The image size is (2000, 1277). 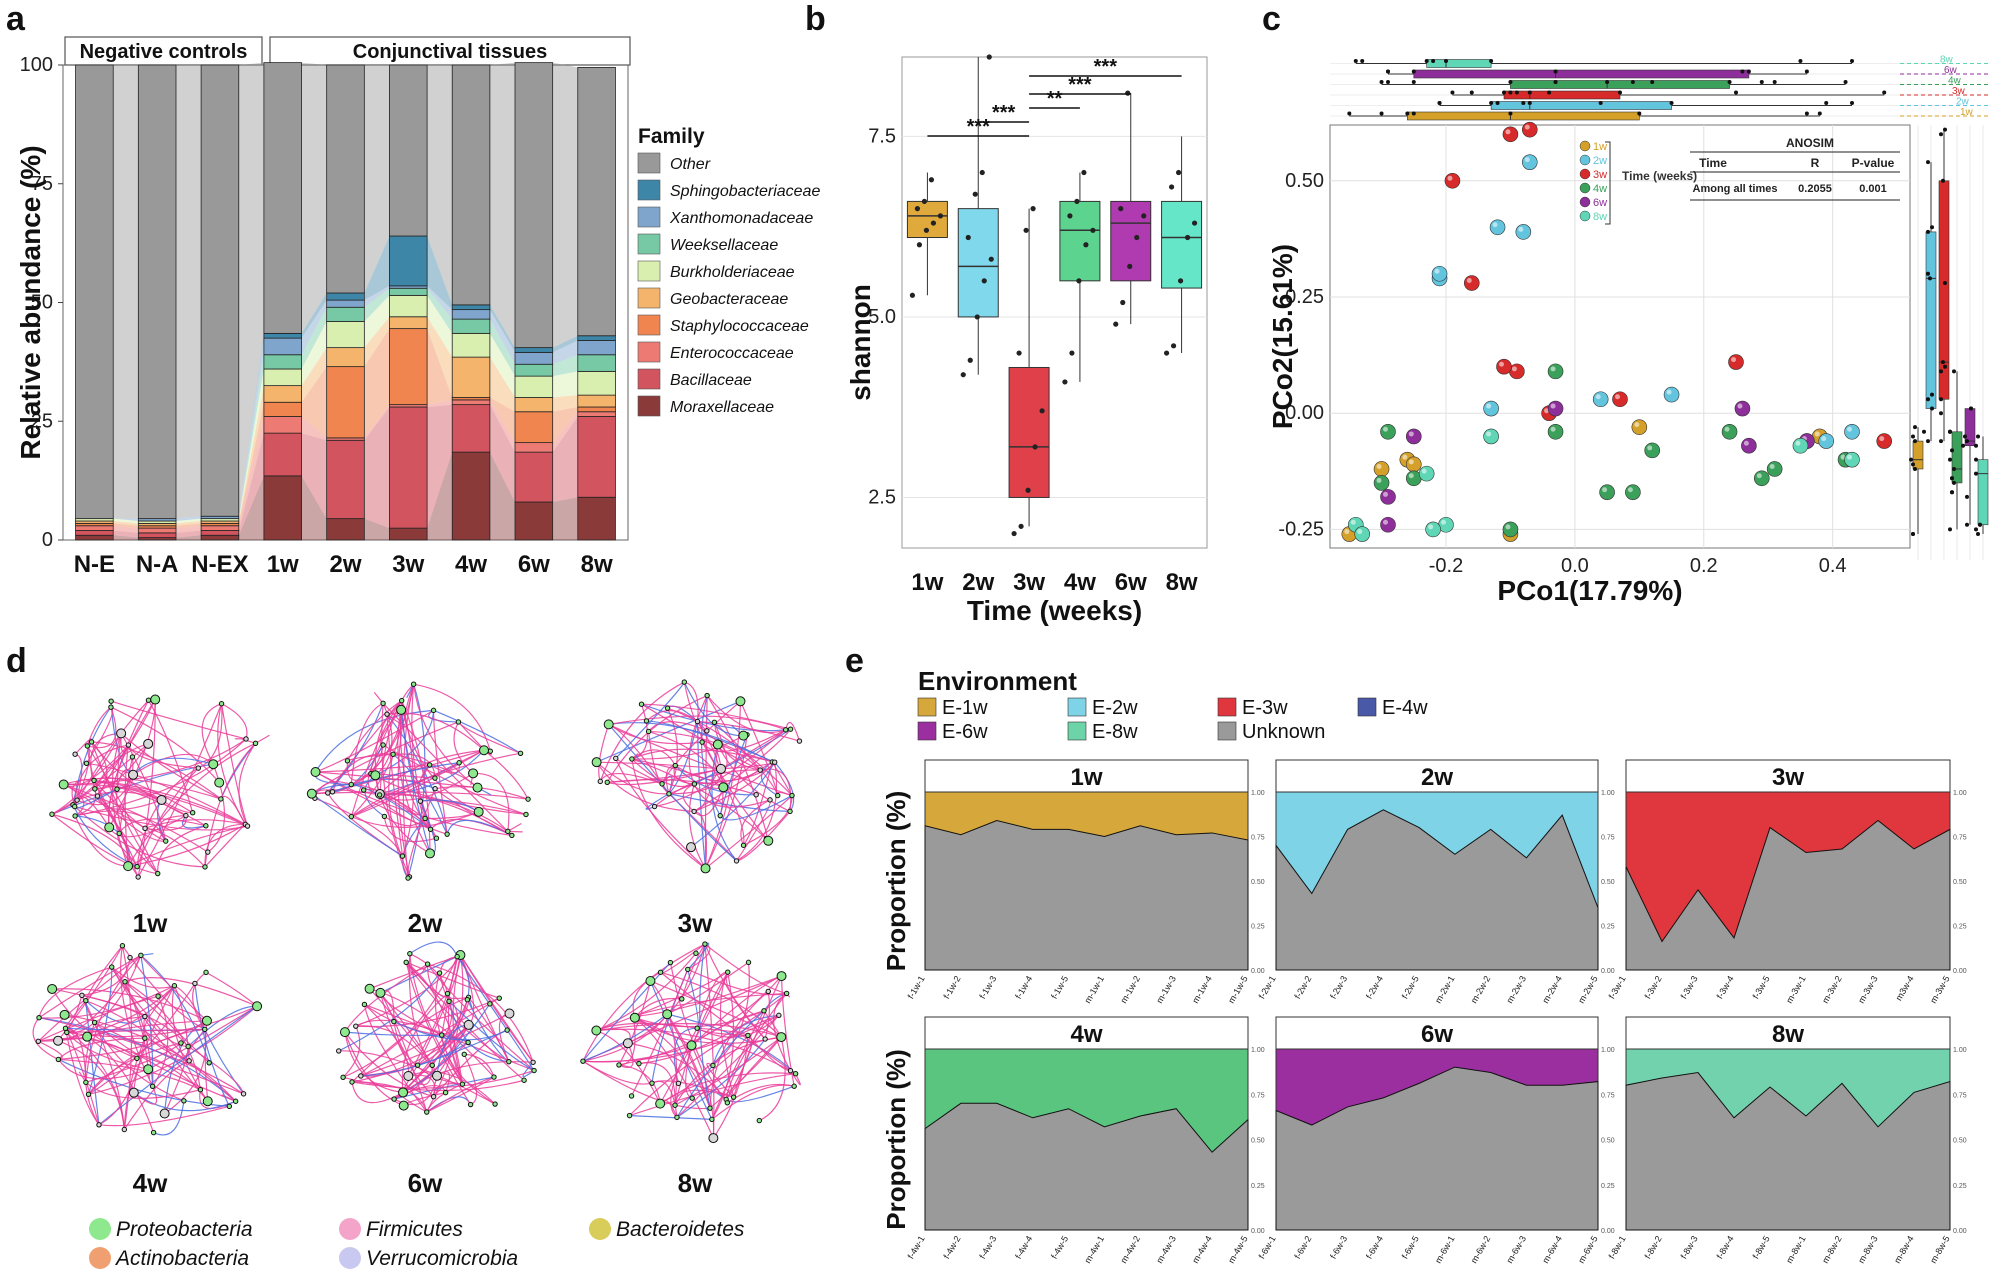 What do you see at coordinates (596, 201) in the screenshot?
I see `bar-8w-other` at bounding box center [596, 201].